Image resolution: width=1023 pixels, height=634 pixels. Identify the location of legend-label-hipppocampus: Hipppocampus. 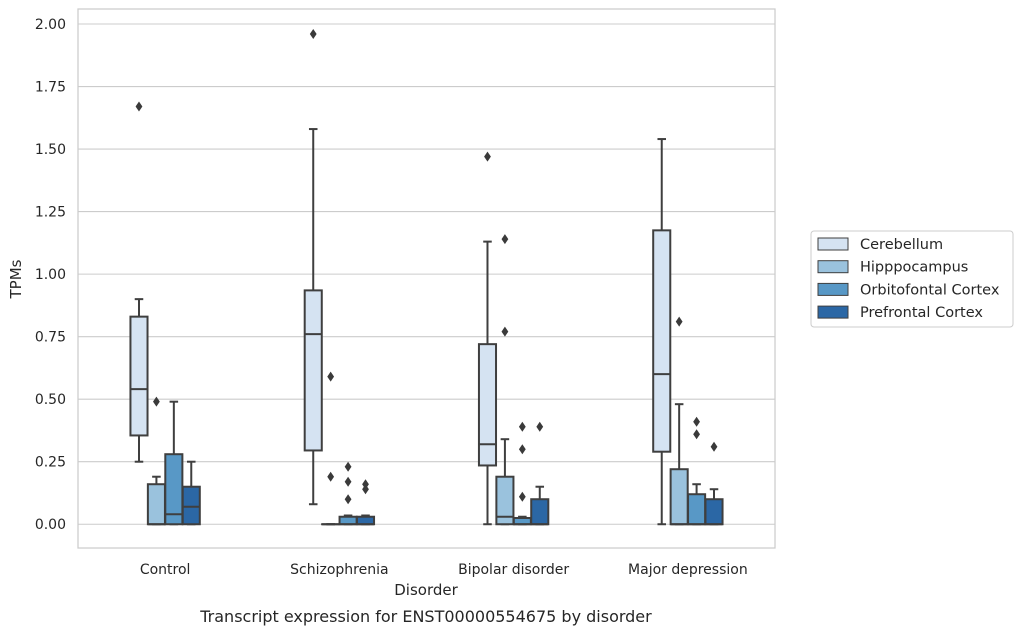
(914, 268).